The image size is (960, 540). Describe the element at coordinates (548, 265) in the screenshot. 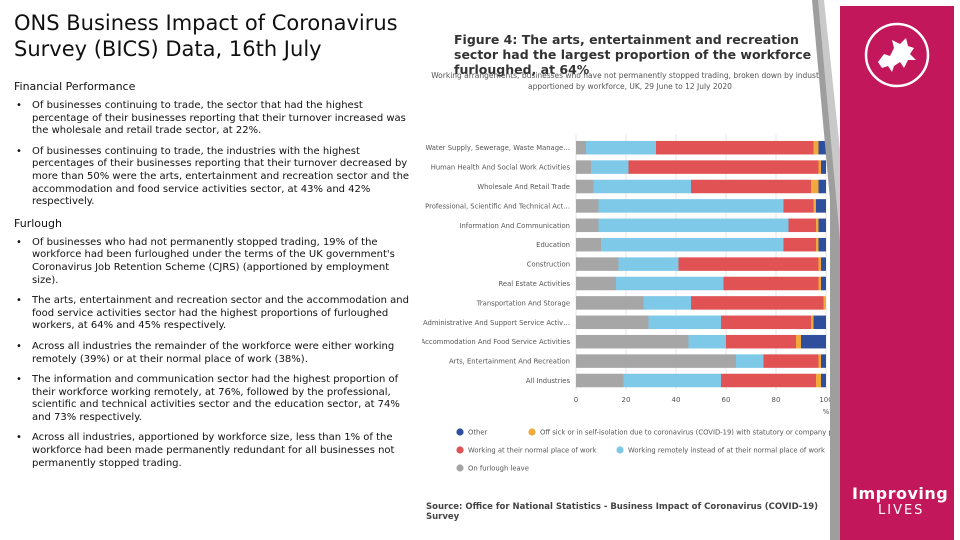

I see `category-label: Construction` at that location.